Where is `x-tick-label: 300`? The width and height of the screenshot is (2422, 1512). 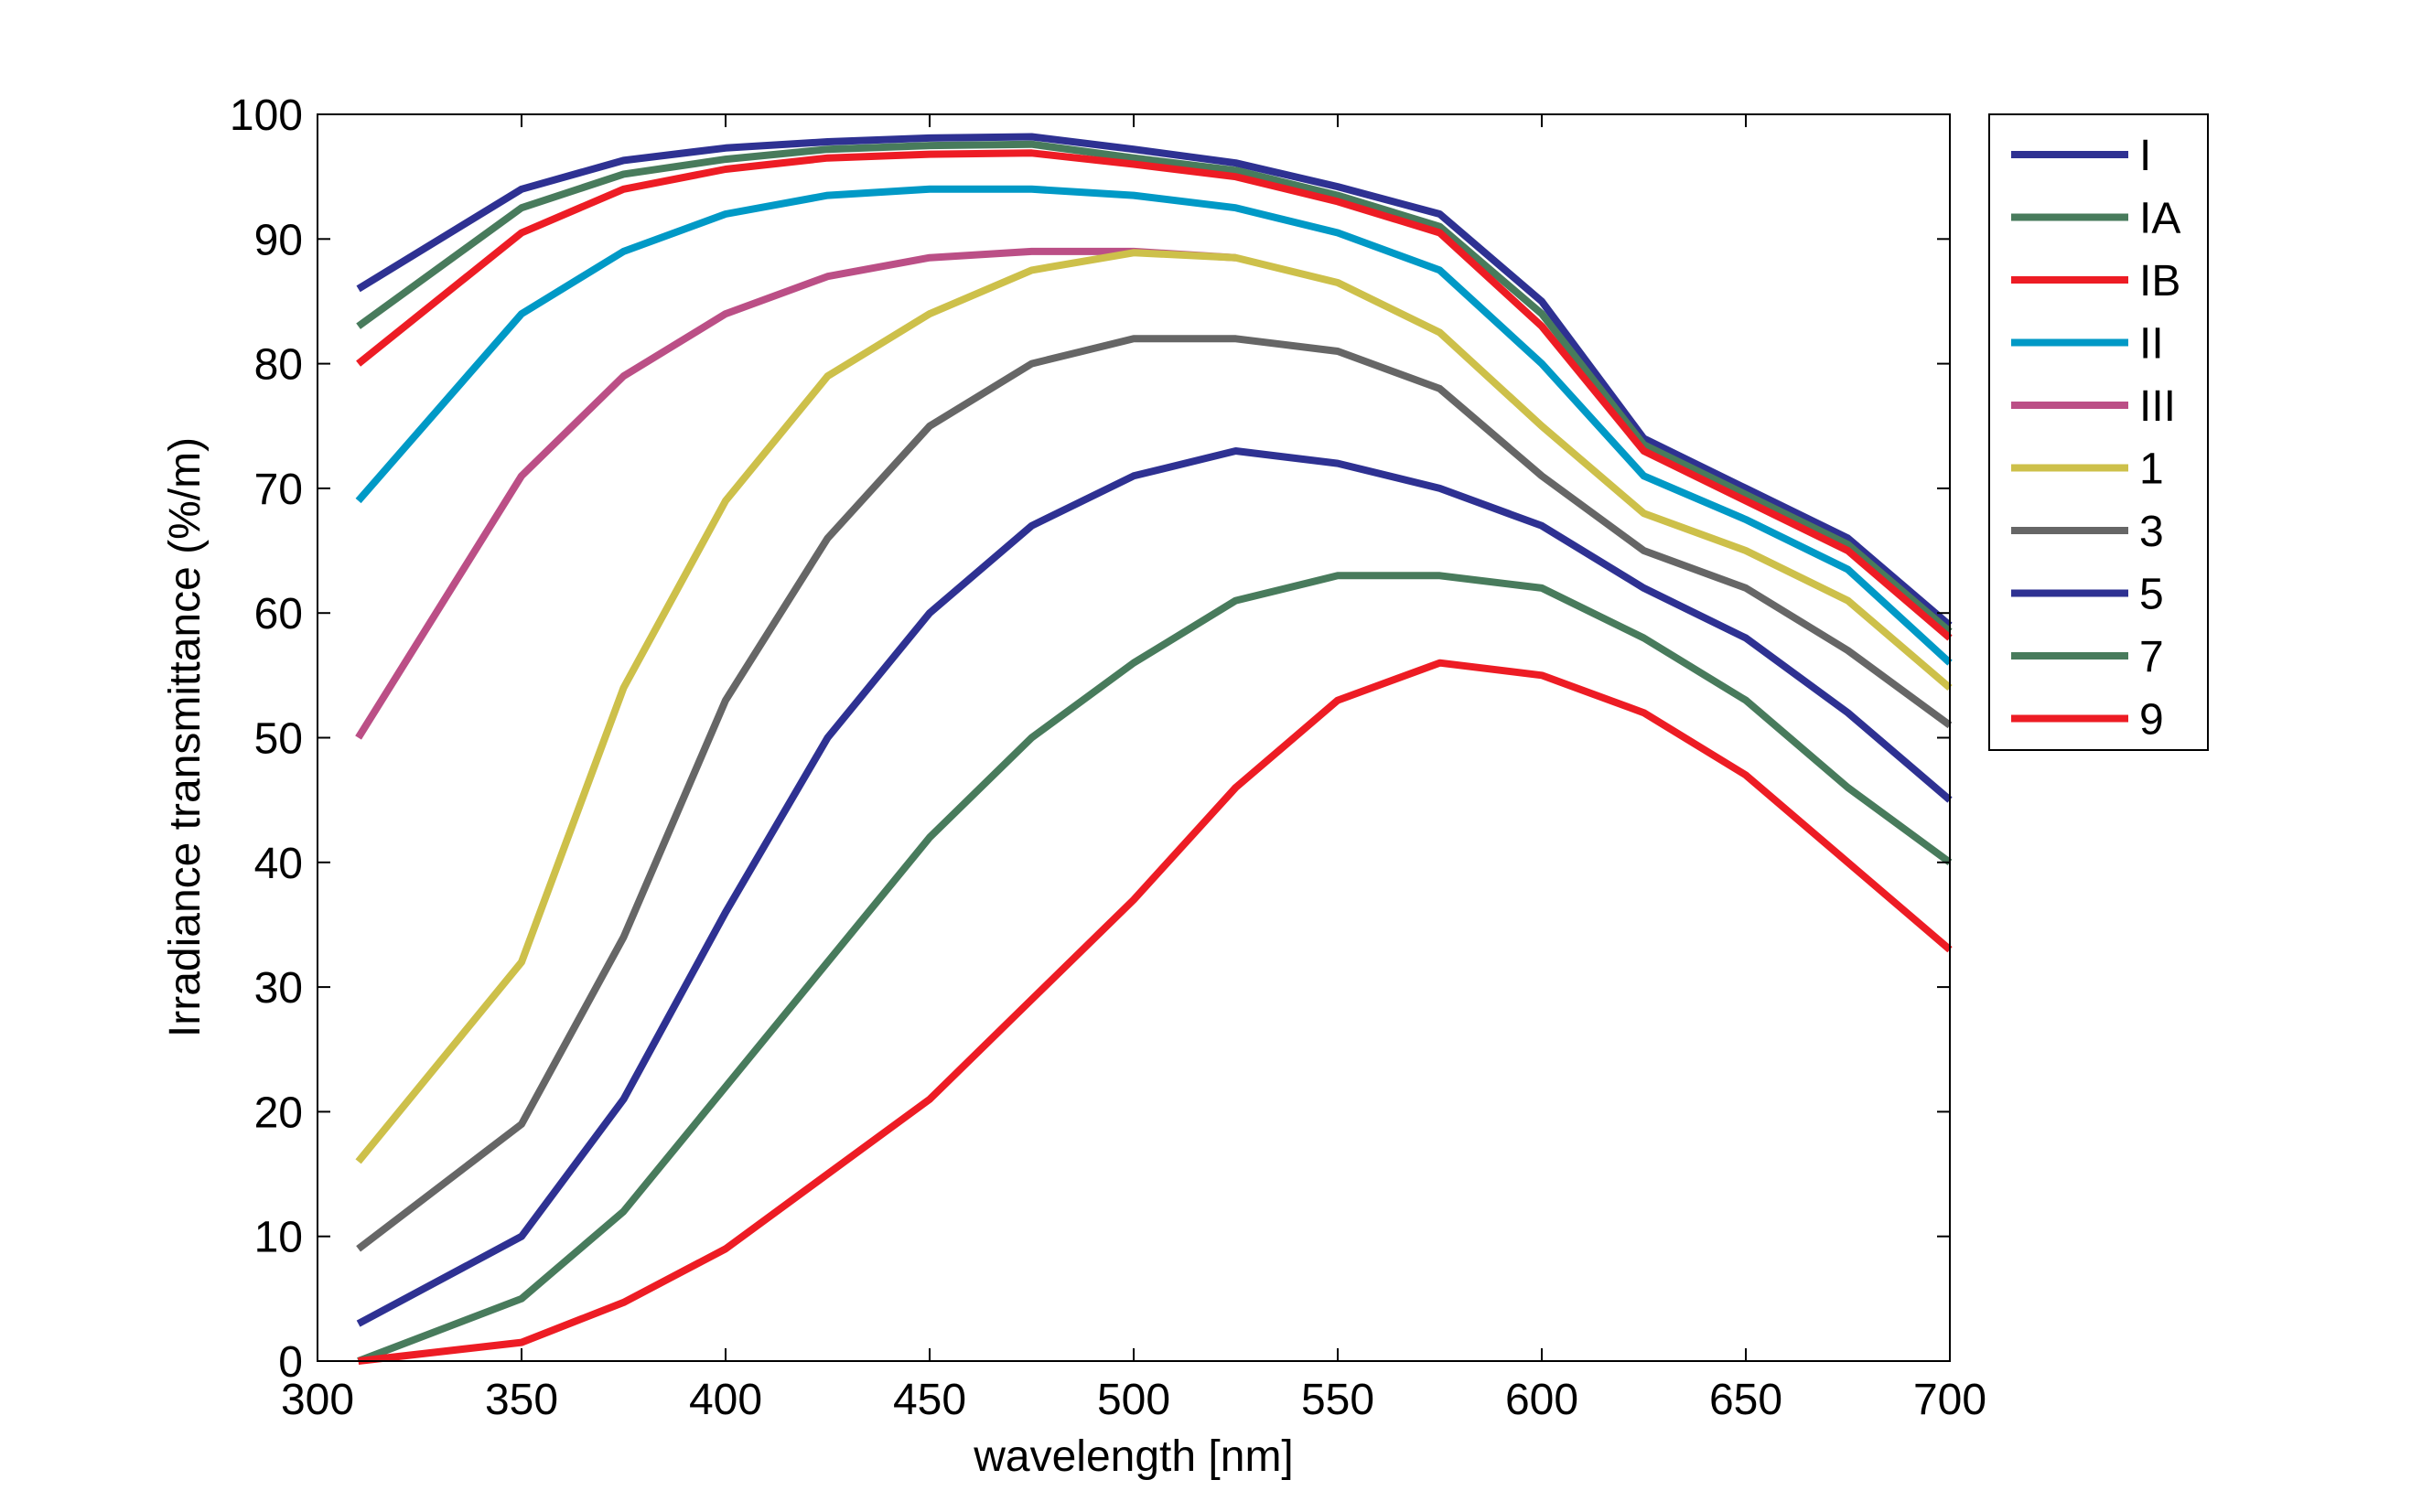
x-tick-label: 300 is located at coordinates (317, 1400).